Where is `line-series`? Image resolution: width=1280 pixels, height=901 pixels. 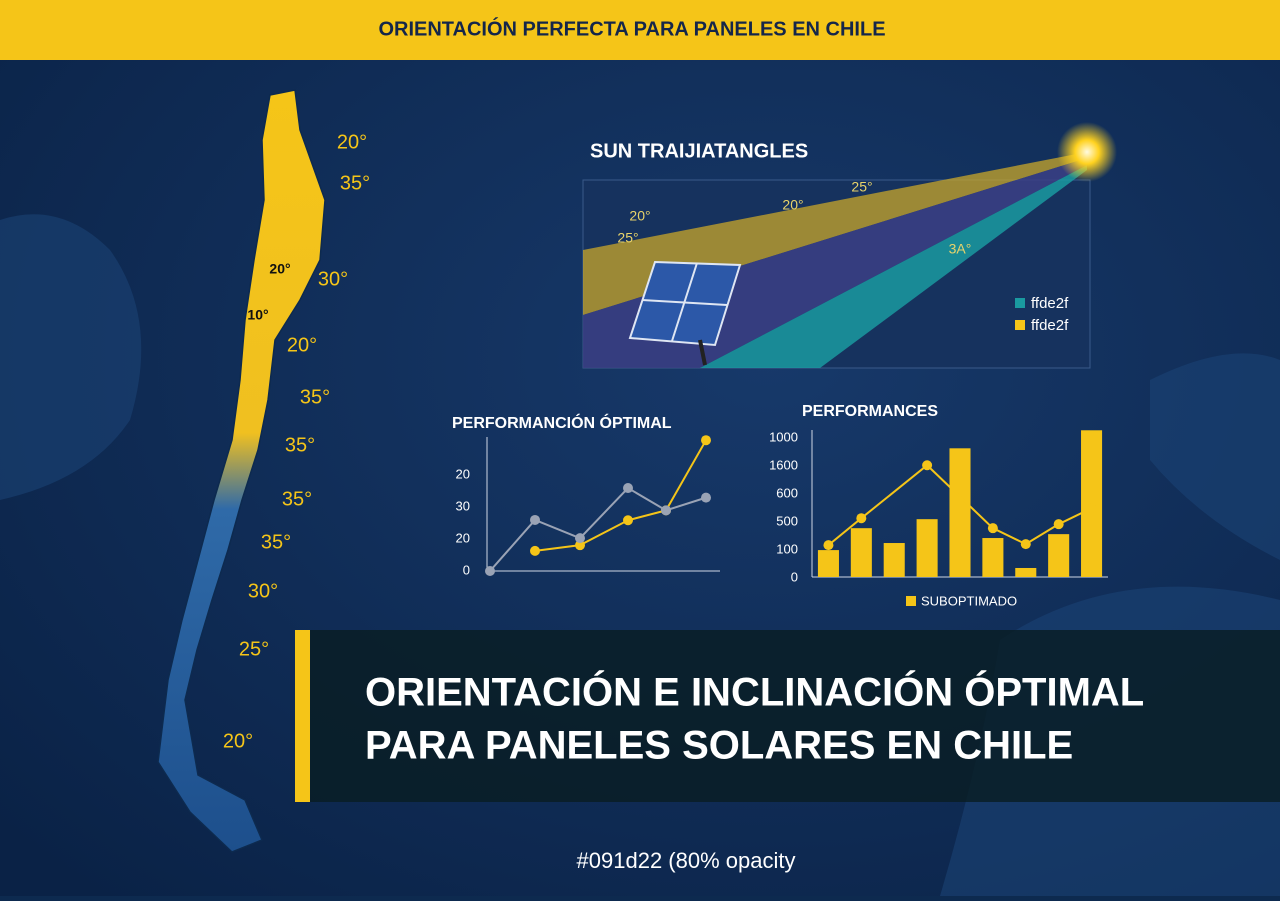 line-series is located at coordinates (598, 529).